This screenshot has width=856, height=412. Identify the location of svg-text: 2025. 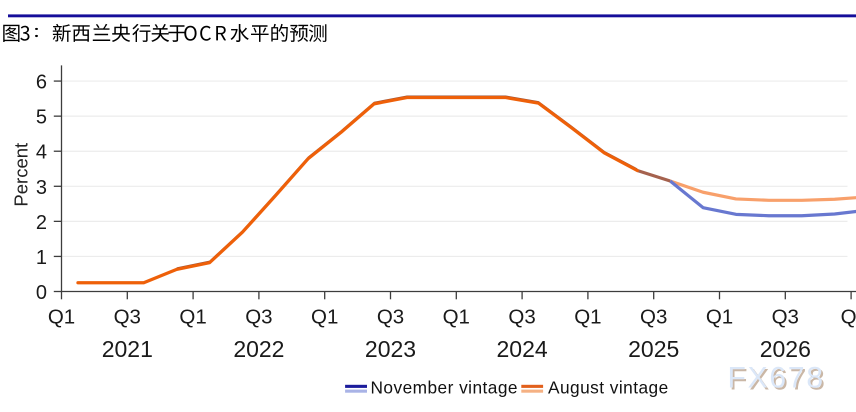
(653, 349).